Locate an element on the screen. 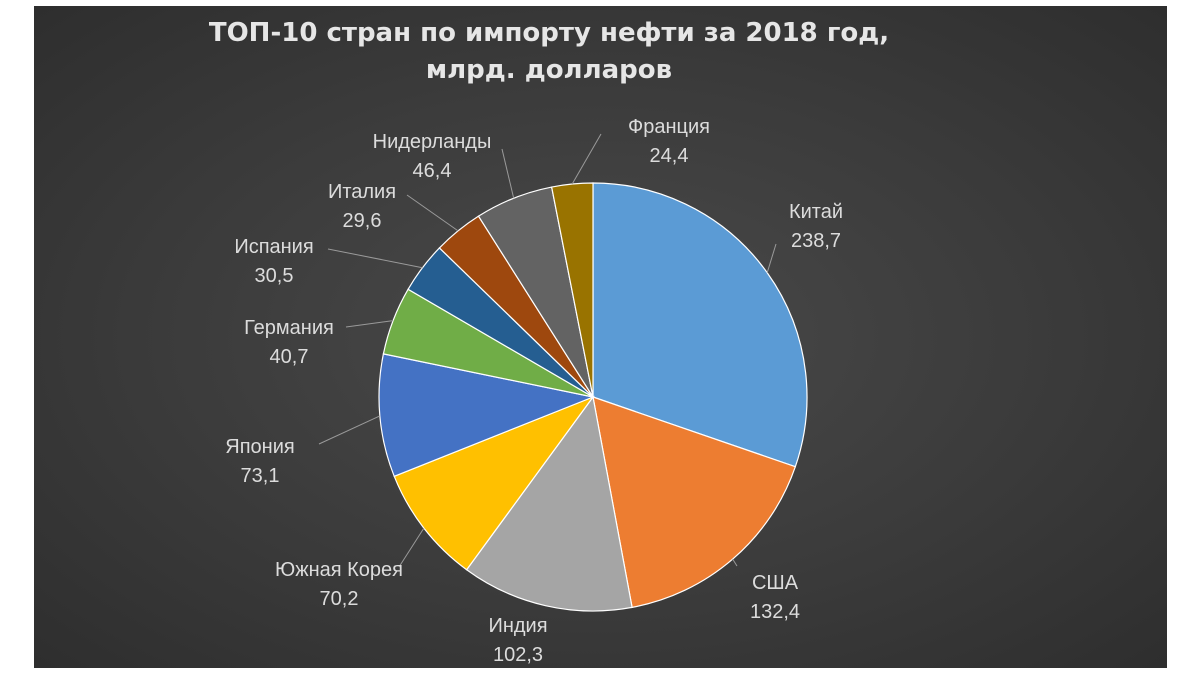  slice-label: США is located at coordinates (775, 583).